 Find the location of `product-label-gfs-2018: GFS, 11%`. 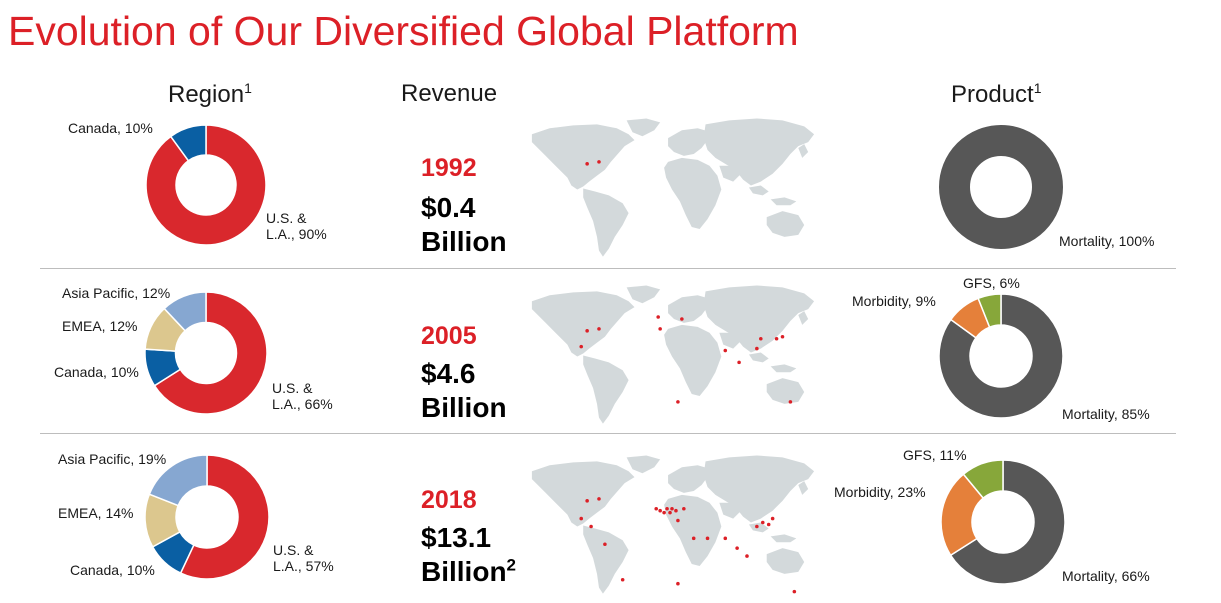

product-label-gfs-2018: GFS, 11% is located at coordinates (935, 455).